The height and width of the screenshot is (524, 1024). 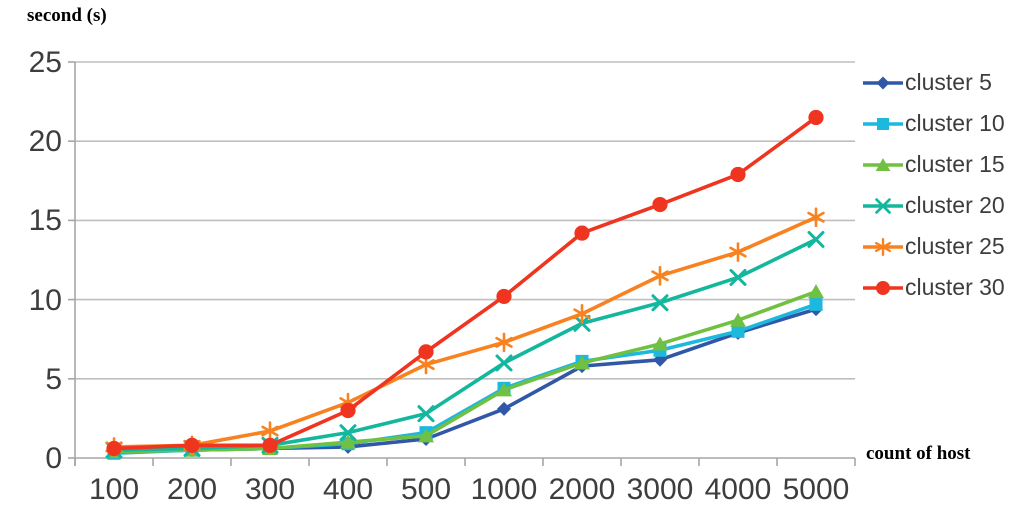 I want to click on x-tick-label: 300, so click(x=270, y=489).